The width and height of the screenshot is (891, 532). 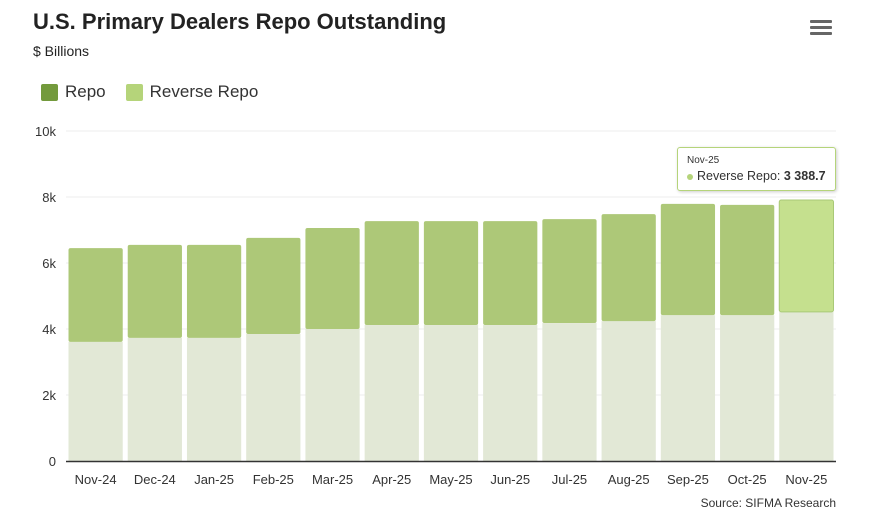 I want to click on tooltip: Nov-25 Reverse Repo: 3 388.7, so click(x=756, y=169).